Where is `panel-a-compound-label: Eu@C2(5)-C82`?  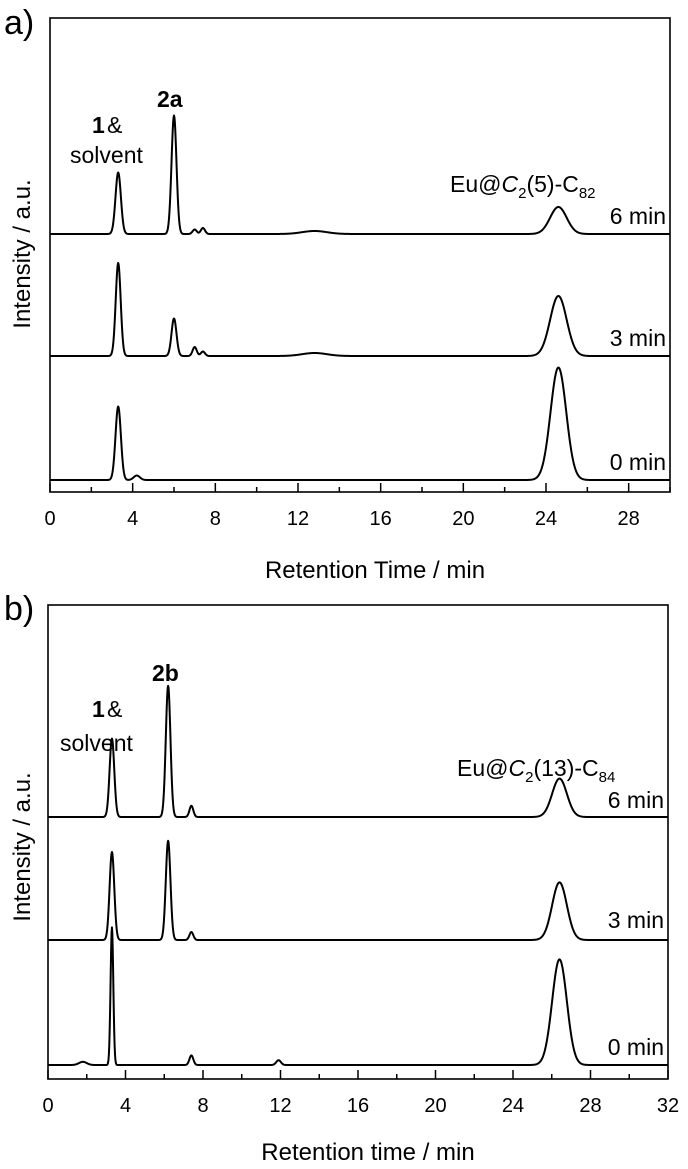 panel-a-compound-label: Eu@C2(5)-C82 is located at coordinates (523, 186).